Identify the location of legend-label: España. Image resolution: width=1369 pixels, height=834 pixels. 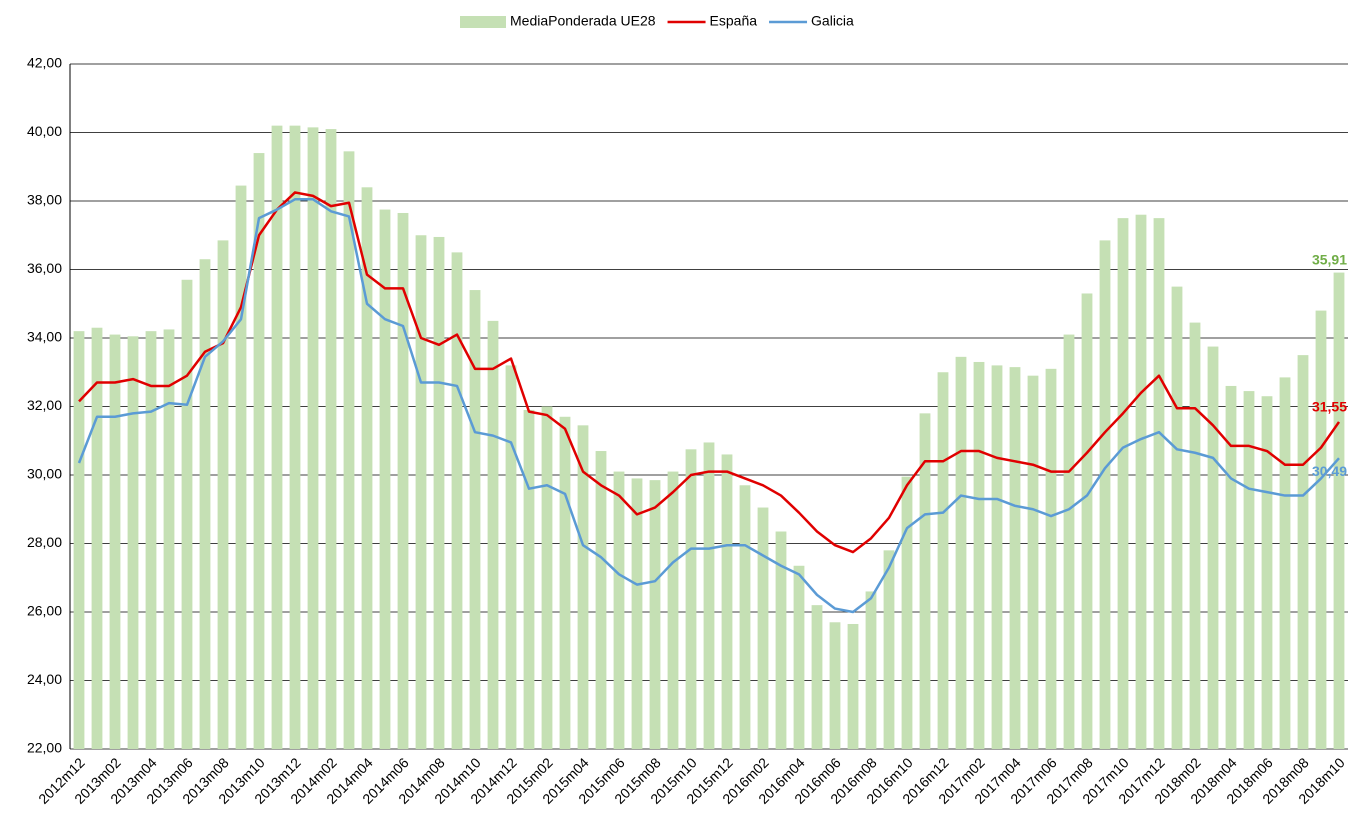
(734, 21).